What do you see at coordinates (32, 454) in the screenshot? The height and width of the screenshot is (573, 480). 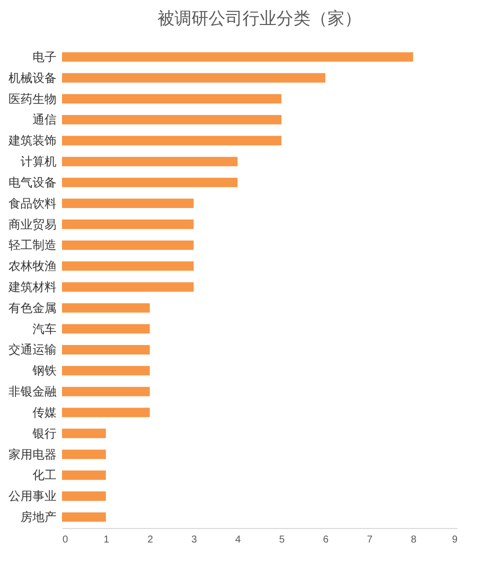 I see `y-tick-label: 家用电器` at bounding box center [32, 454].